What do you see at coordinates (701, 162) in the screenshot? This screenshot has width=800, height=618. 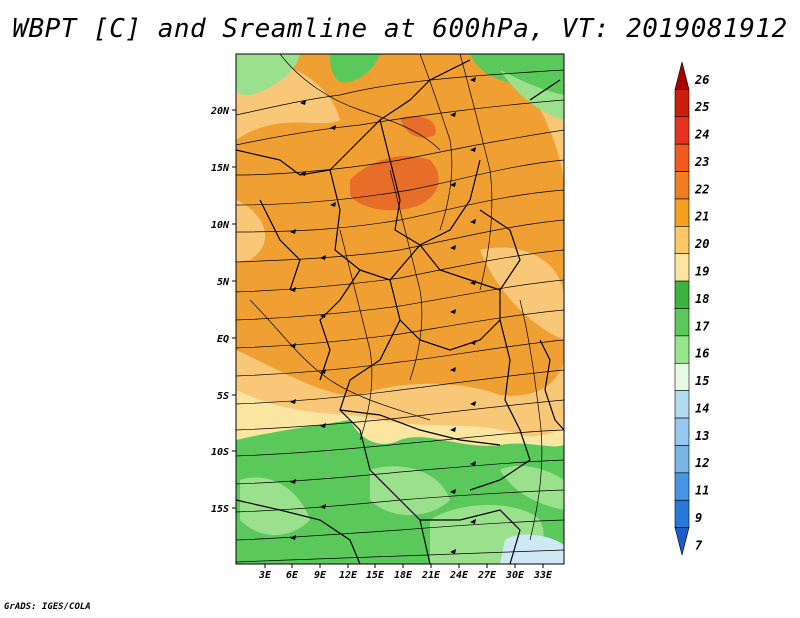 I see `colorbar-label: 23` at bounding box center [701, 162].